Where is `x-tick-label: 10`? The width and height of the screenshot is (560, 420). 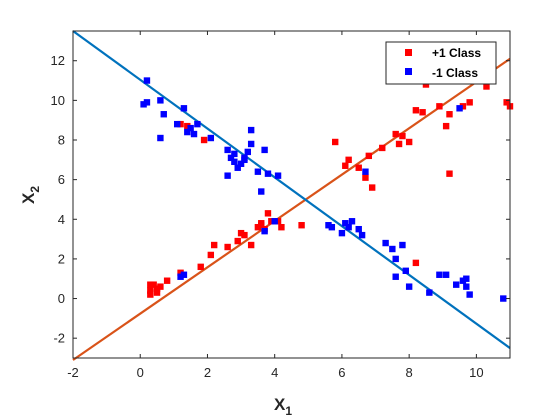
x-tick-label: 10 is located at coordinates (476, 372).